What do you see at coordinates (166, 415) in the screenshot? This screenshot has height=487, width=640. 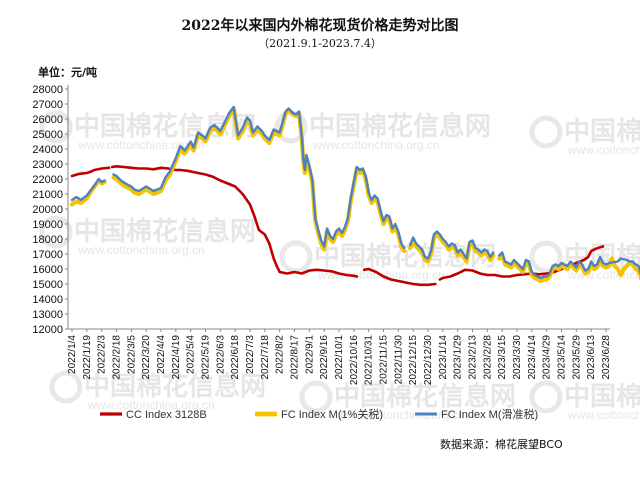 I see `legend-label: CC Index 3128B` at bounding box center [166, 415].